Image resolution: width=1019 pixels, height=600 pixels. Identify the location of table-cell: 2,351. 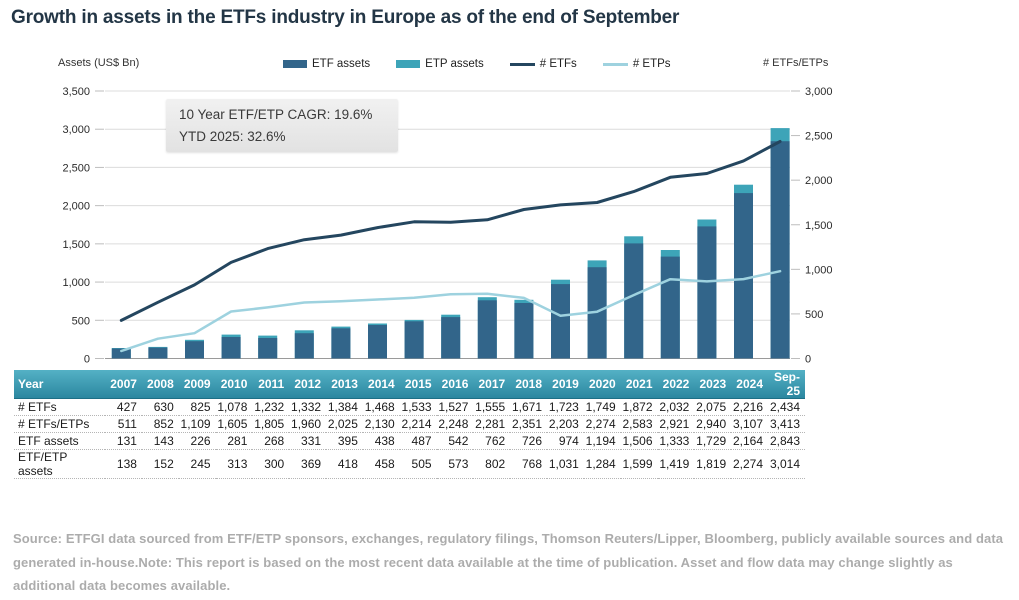
(529, 424).